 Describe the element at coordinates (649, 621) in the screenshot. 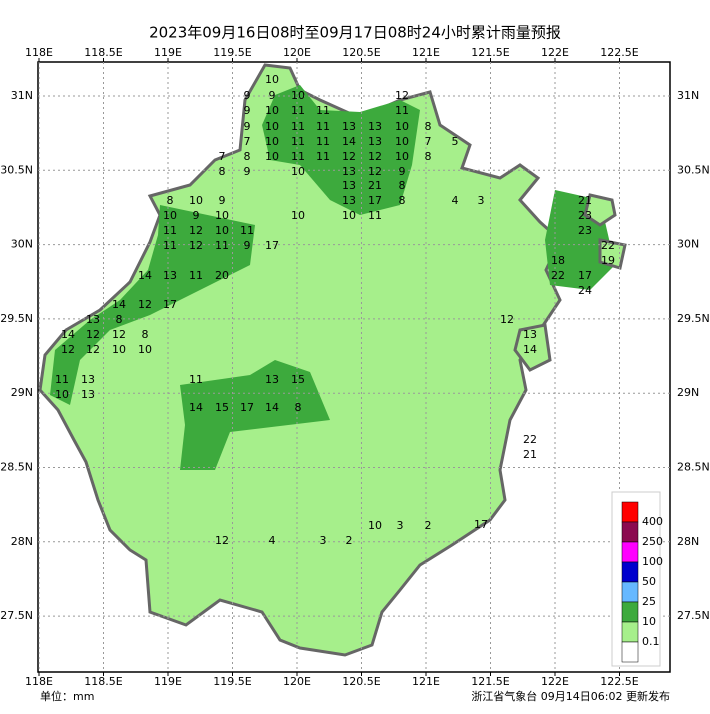

I see `legend-level: 10` at that location.